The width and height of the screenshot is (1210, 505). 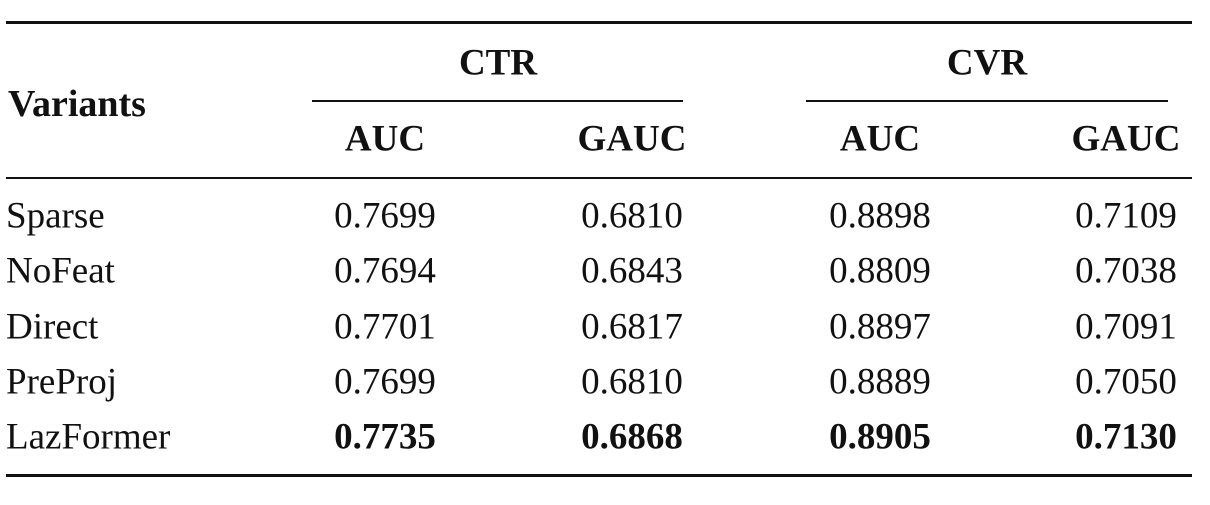 I want to click on cell-value: 0.8897, so click(x=880, y=327).